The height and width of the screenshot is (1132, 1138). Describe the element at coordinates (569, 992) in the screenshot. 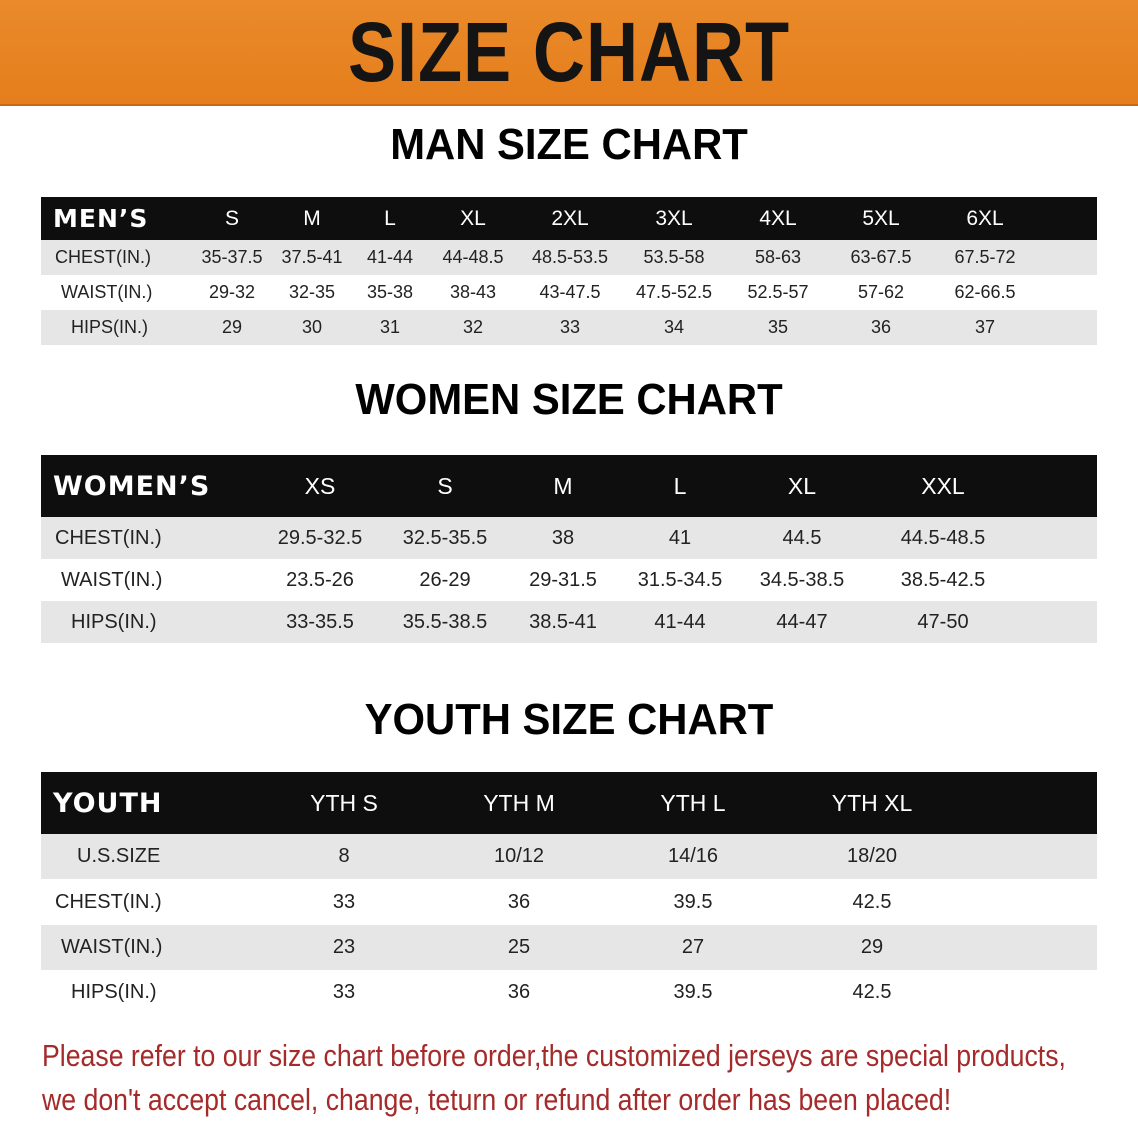

I see `table-row: HIPS(IN.) 33 36 39.5 42.5` at that location.